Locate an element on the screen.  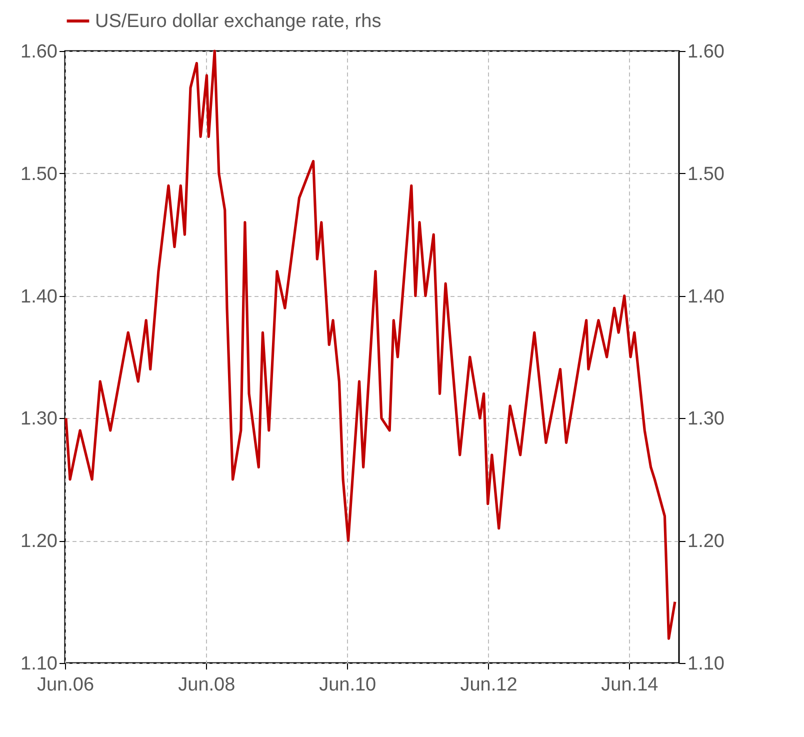
x-tick-label: Jun.06 is located at coordinates (65, 685).